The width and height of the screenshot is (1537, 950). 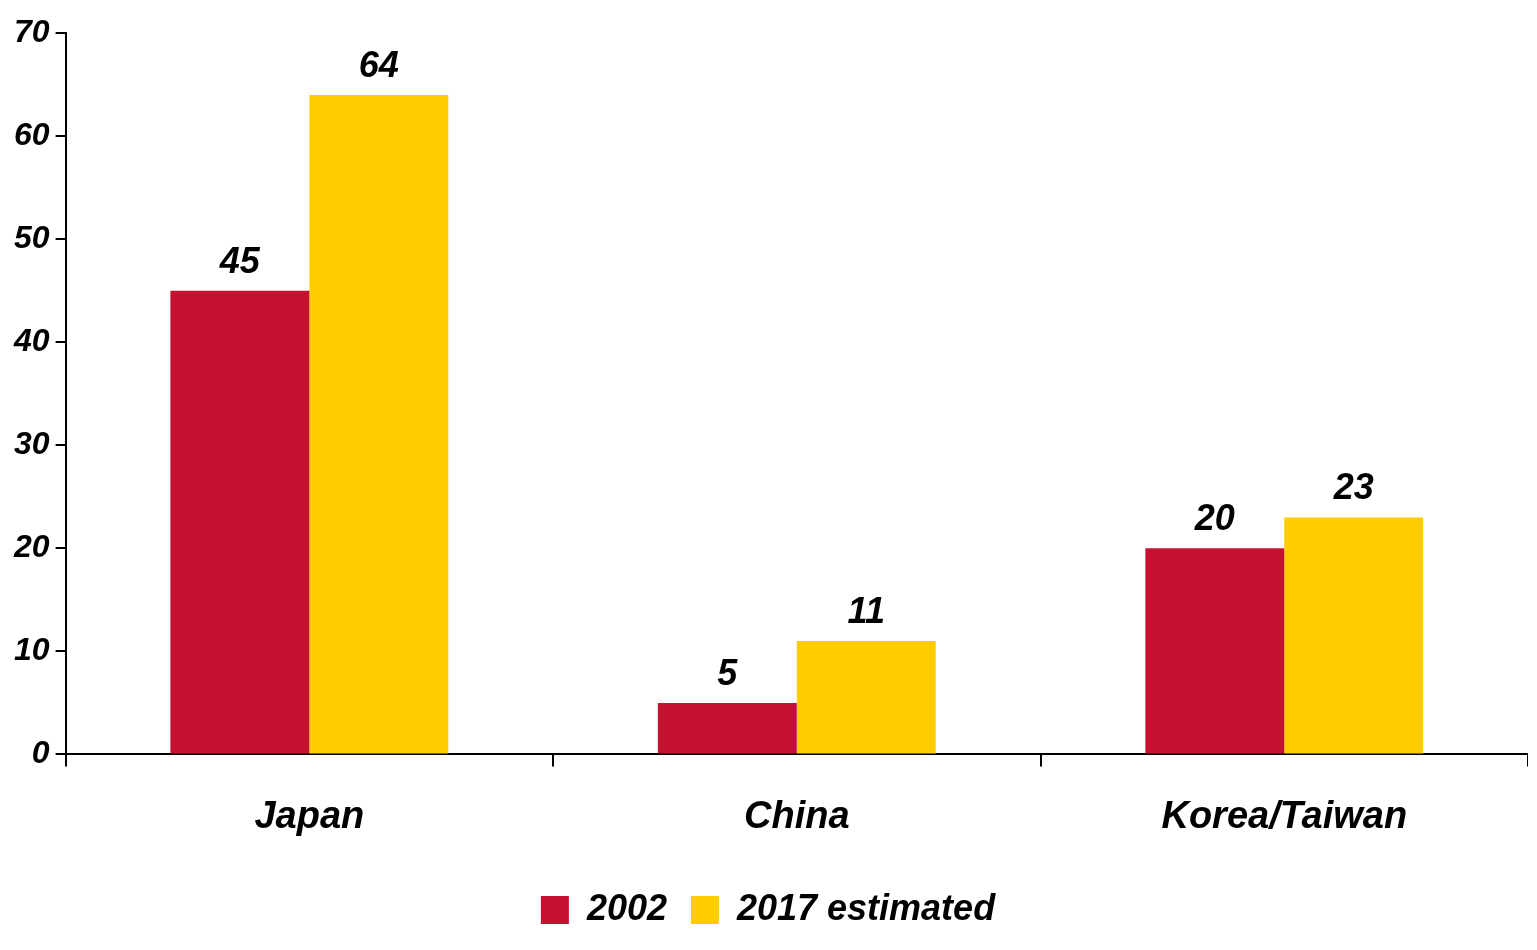 I want to click on y-tick-label: 10, so click(x=32, y=649).